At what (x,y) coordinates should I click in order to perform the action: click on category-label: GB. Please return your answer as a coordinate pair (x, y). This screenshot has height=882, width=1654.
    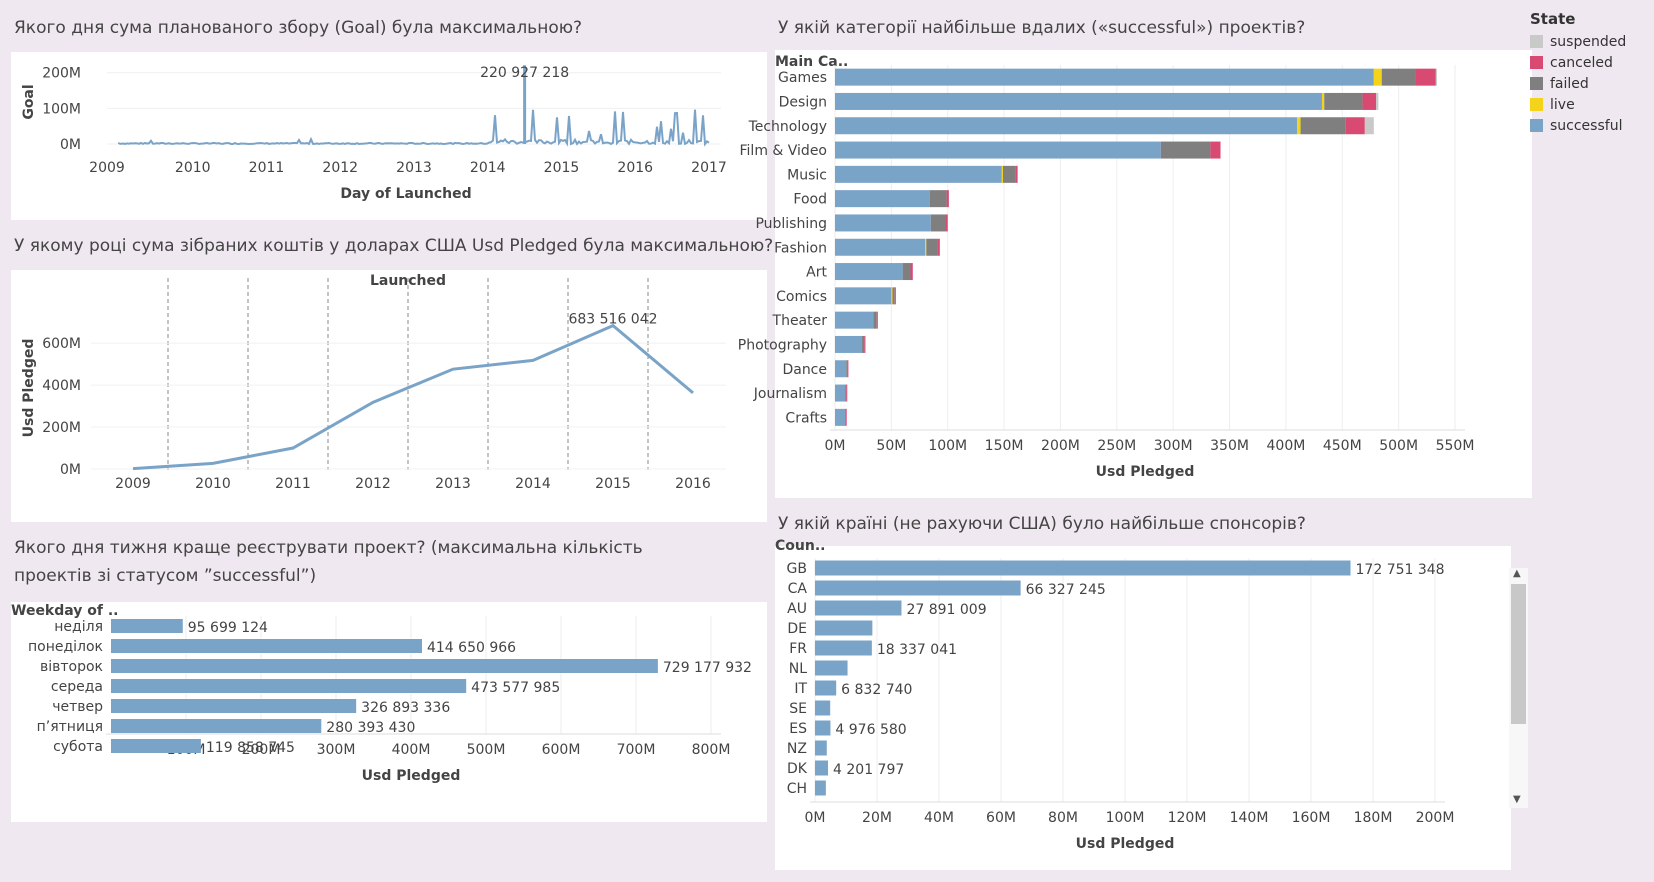
    Looking at the image, I should click on (797, 569).